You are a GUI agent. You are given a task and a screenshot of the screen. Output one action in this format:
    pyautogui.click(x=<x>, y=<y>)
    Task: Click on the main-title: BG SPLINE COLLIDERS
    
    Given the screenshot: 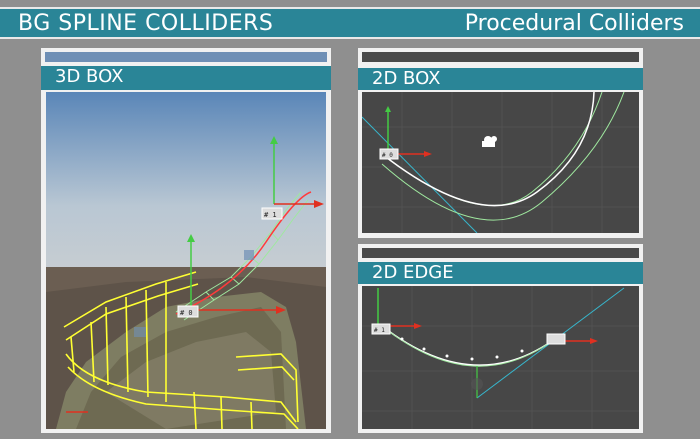 What is the action you would take?
    pyautogui.click(x=146, y=23)
    